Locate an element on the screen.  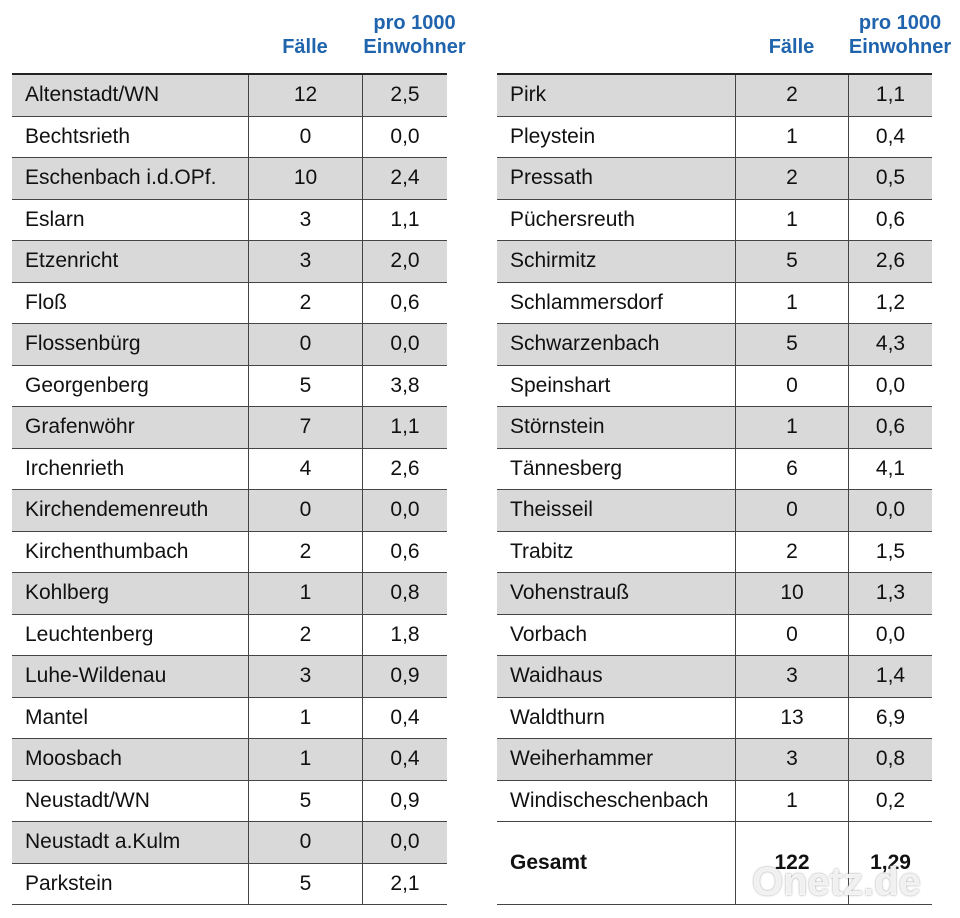
row-name: Grafenwöhr is located at coordinates (130, 428).